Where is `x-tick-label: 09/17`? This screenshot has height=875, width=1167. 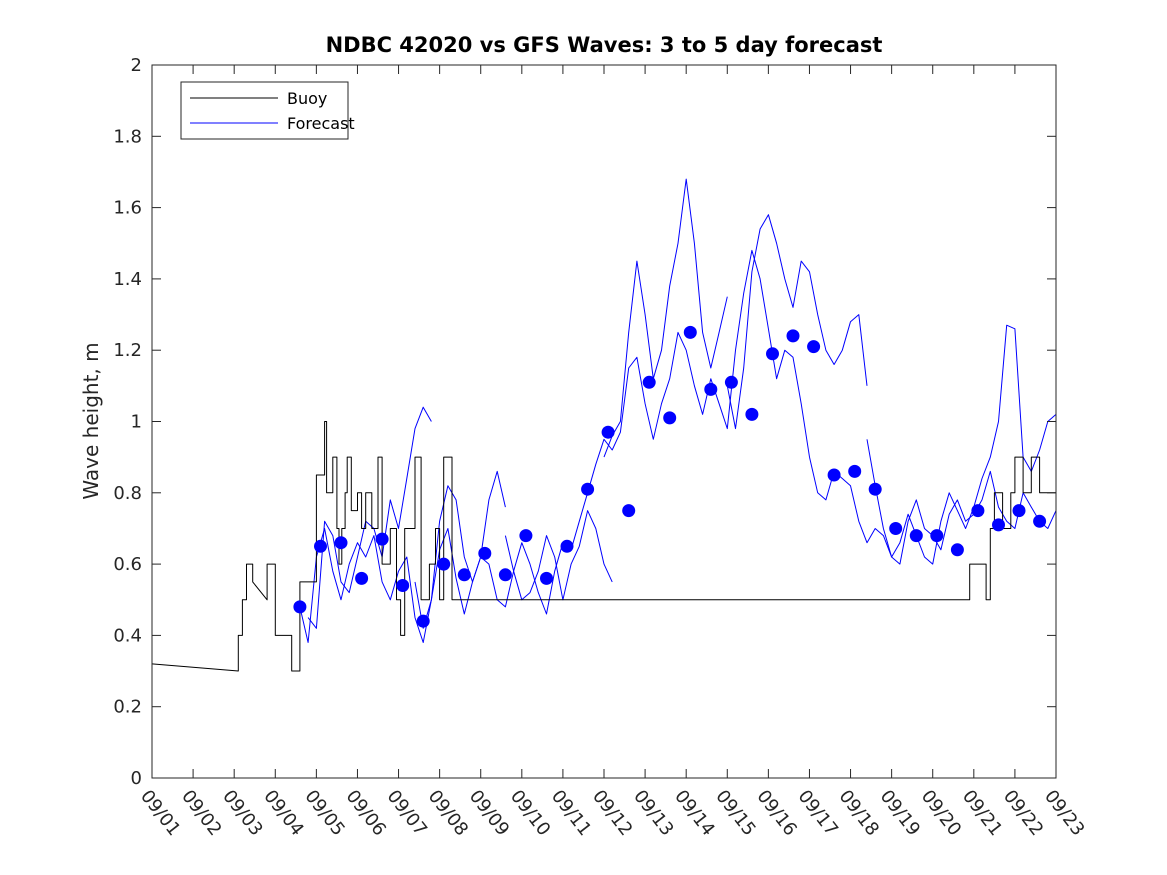 x-tick-label: 09/17 is located at coordinates (818, 813).